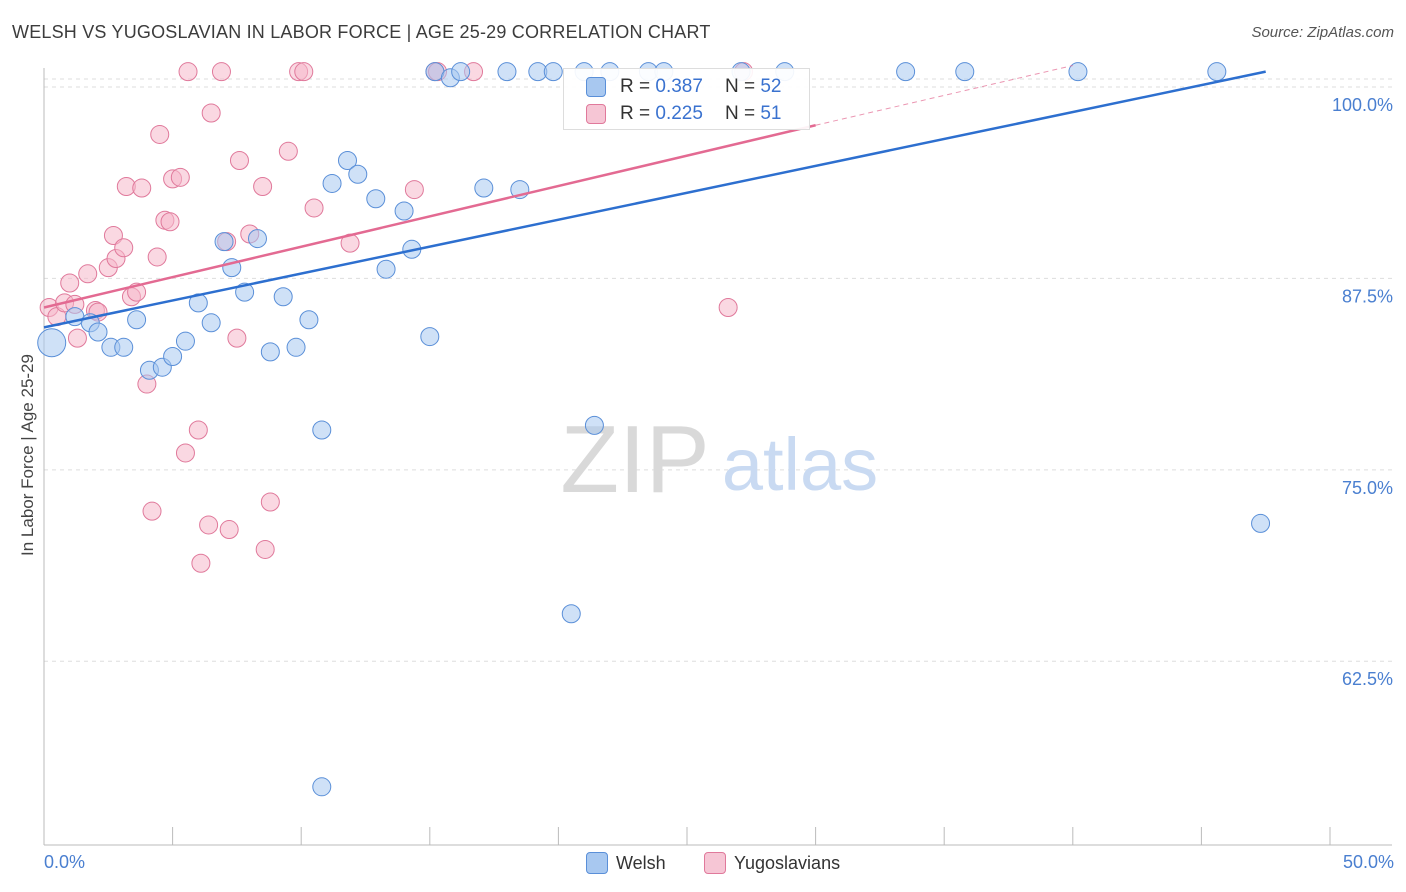 The height and width of the screenshot is (892, 1406). I want to click on legend-r-value: 0.387, so click(679, 86).